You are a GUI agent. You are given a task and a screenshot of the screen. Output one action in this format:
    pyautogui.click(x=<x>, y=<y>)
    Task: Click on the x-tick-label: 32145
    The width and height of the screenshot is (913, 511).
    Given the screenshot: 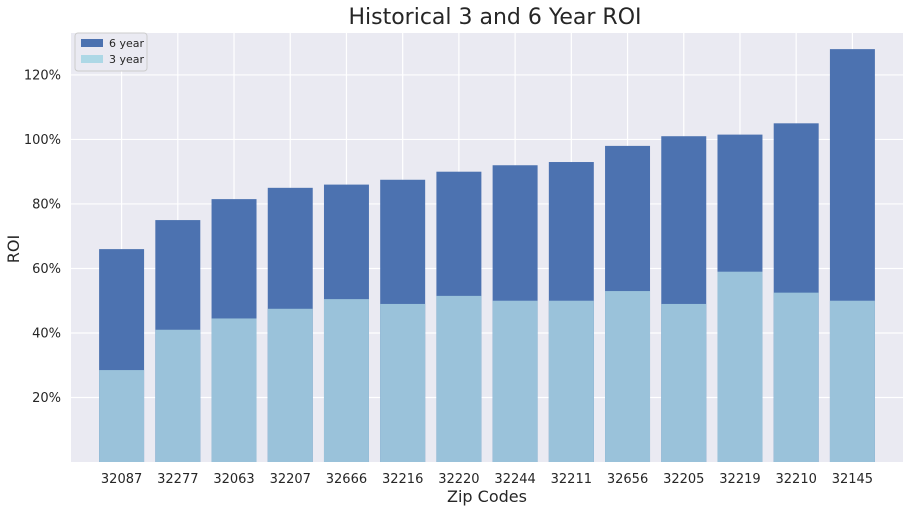 What is the action you would take?
    pyautogui.click(x=852, y=479)
    